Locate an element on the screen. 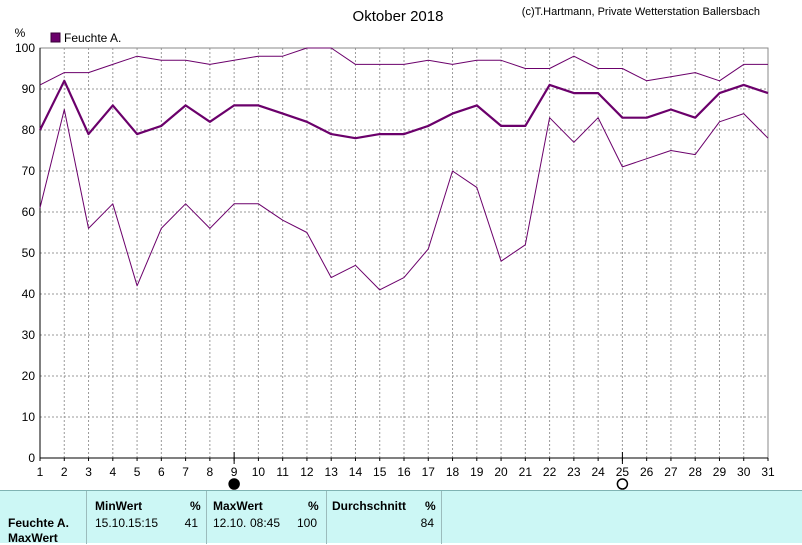  max-value: 100 is located at coordinates (306, 523).